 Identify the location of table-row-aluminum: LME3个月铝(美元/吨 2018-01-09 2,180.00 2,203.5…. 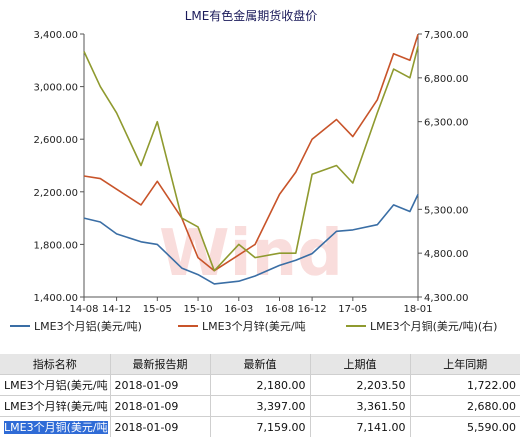
(260, 385).